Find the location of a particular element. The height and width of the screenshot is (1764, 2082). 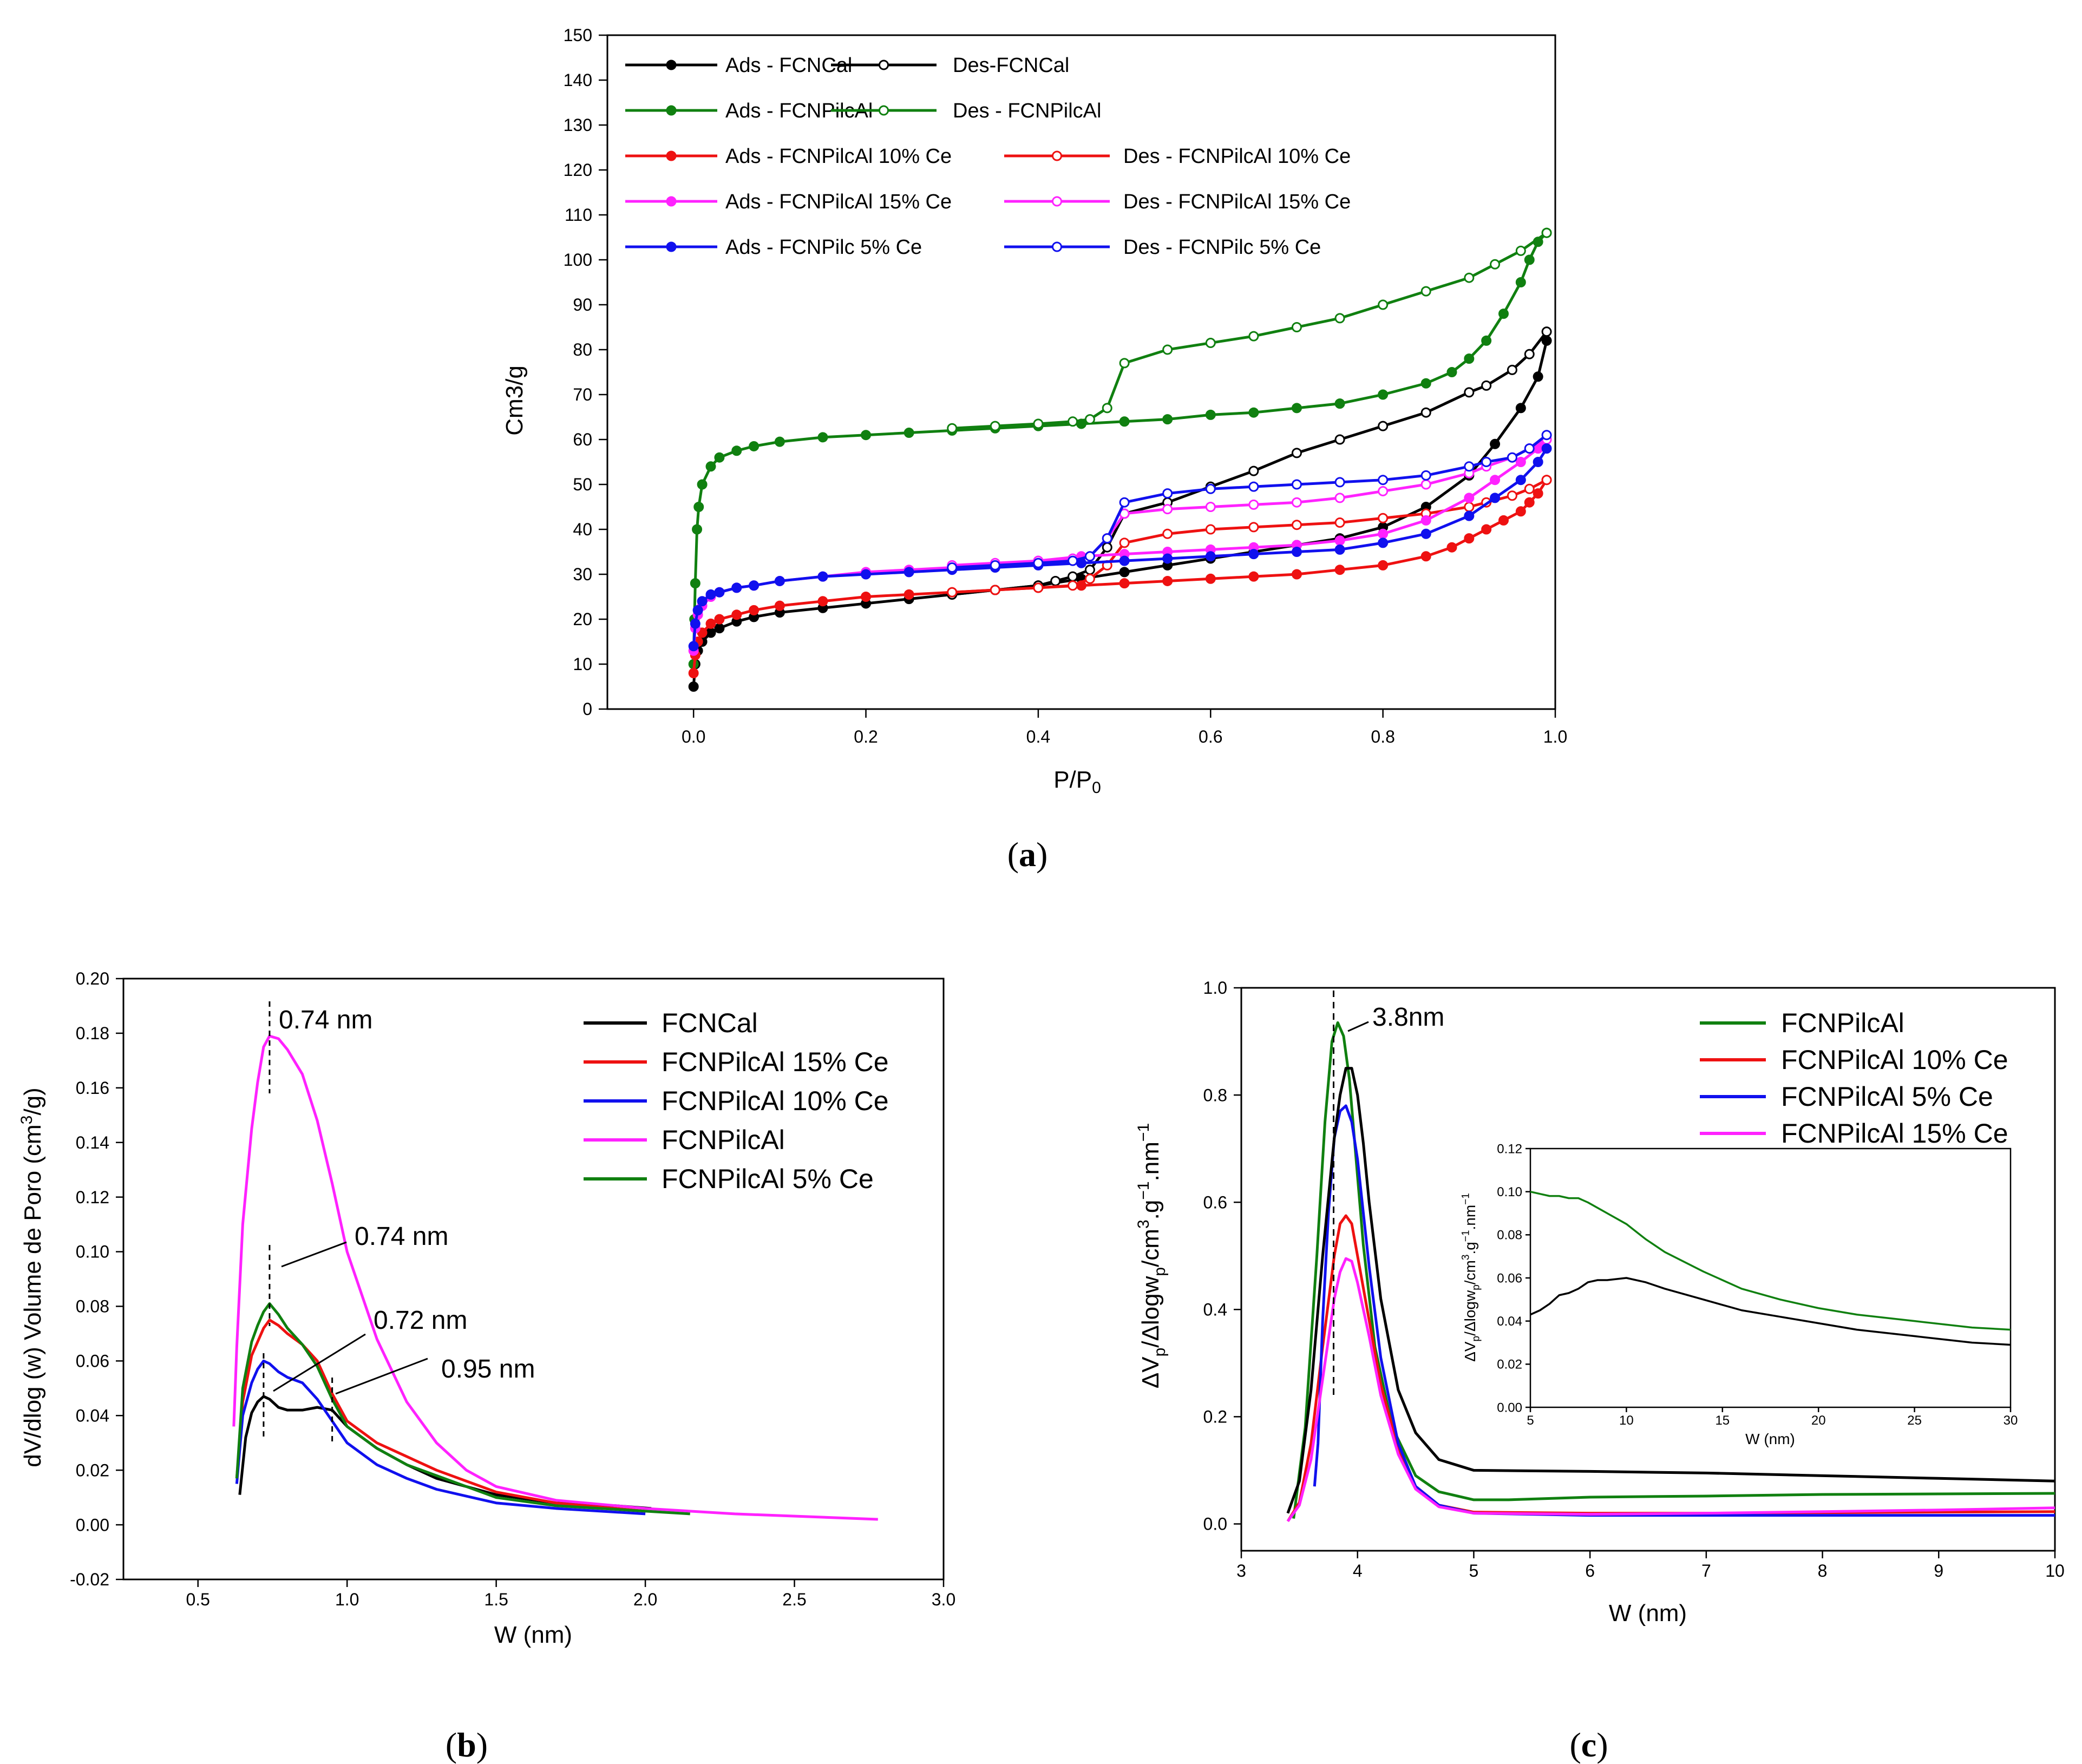

chart-c-ylabel: ΔVp/Δlogwp/cm3.g−1.nm−1 is located at coordinates (1152, 1255).